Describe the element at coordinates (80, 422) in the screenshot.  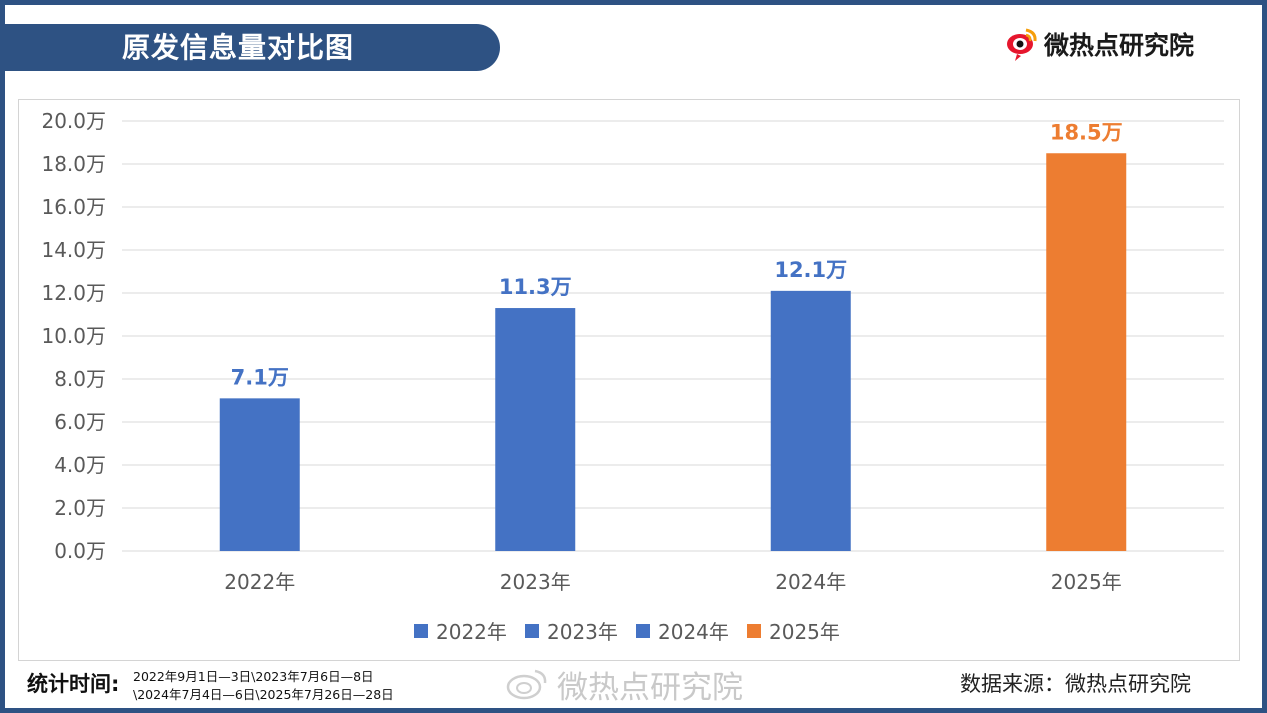
I see `y-tick-label: 6.0万` at that location.